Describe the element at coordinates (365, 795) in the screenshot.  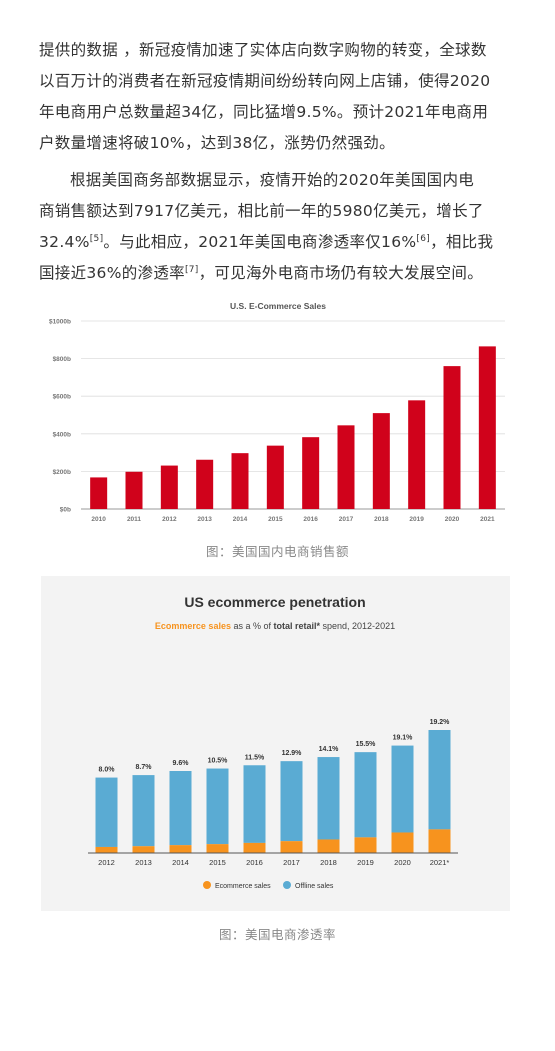
I see `bar-offline-2019` at that location.